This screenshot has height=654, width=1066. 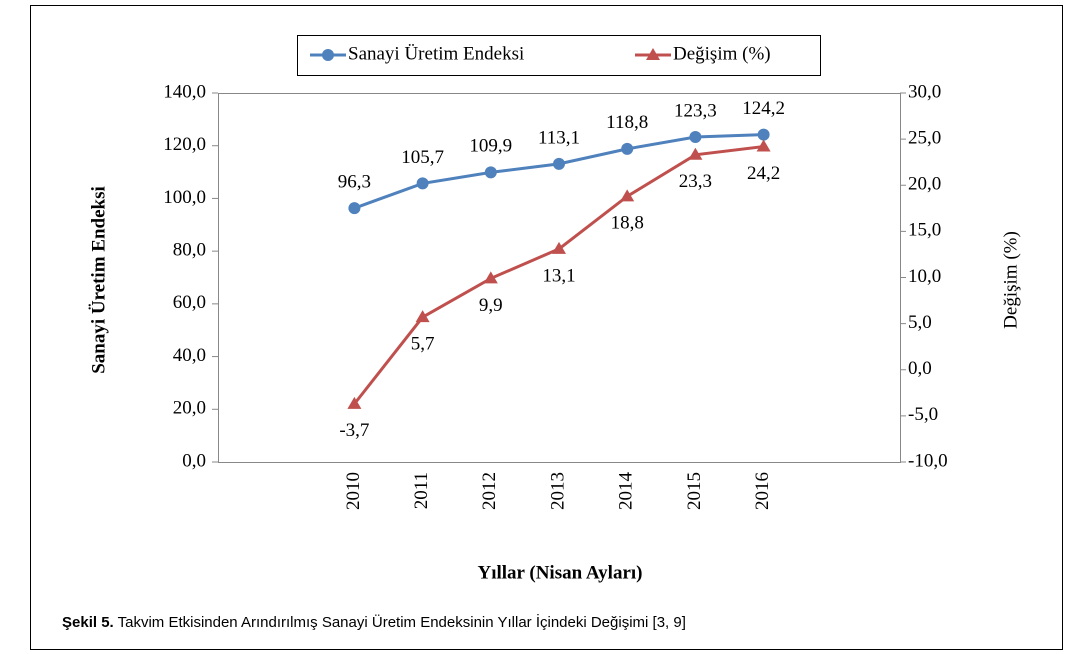 I want to click on y-tick-label: 140,0, so click(x=184, y=91).